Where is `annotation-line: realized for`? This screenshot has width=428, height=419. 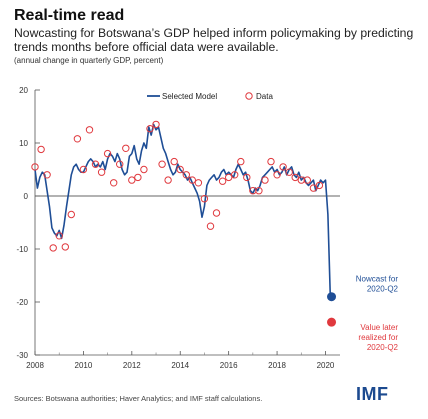
annotation-line: realized for is located at coordinates (378, 337).